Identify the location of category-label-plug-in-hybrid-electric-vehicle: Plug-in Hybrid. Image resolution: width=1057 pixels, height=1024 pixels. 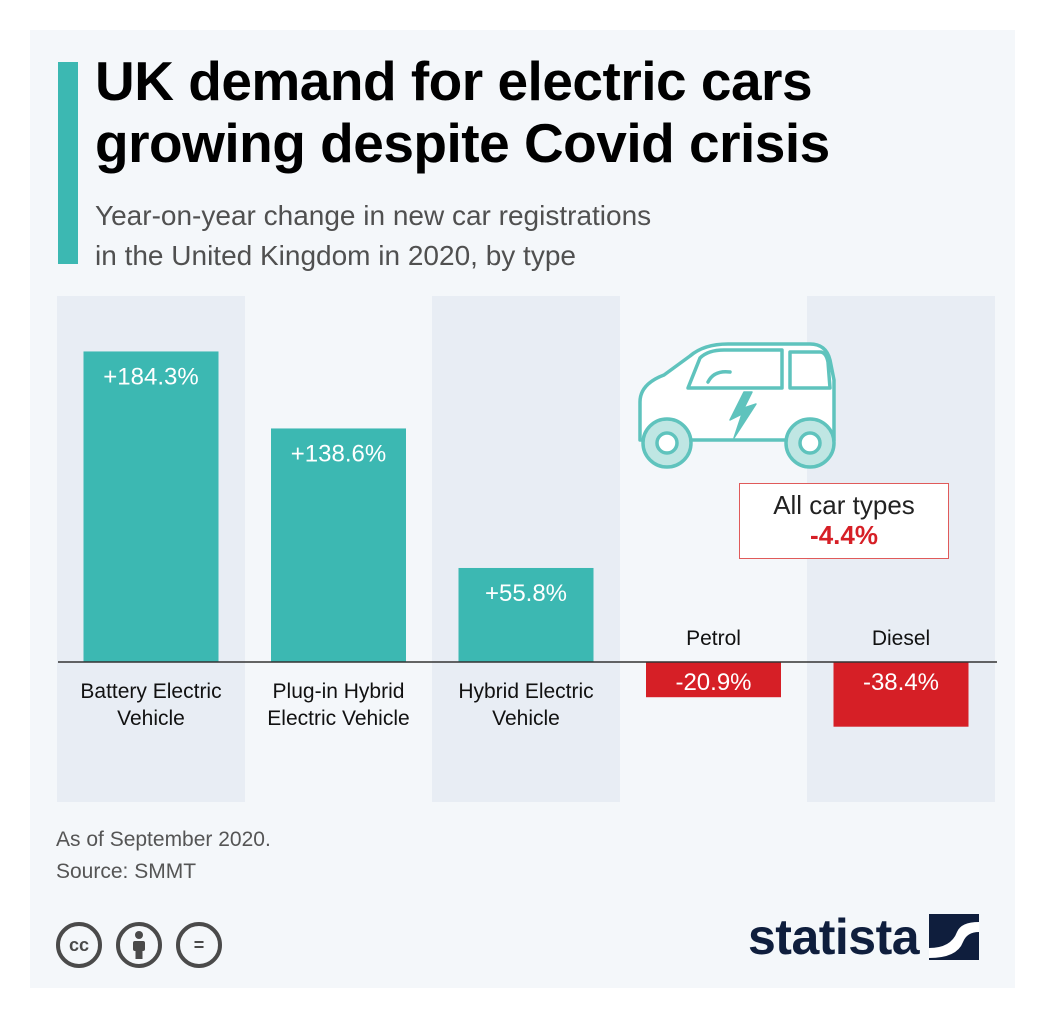
(339, 691).